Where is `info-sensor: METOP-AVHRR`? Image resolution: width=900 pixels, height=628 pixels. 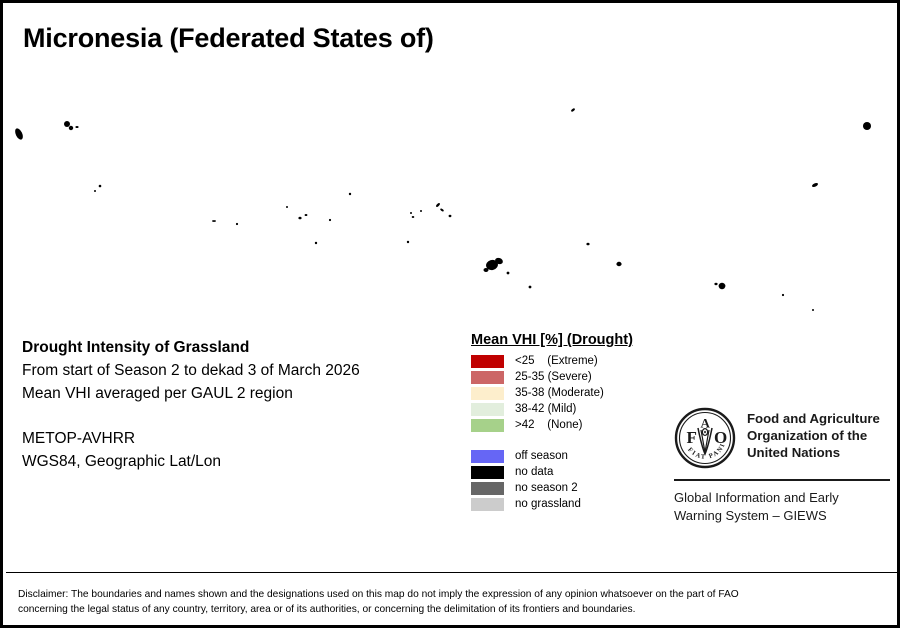 info-sensor: METOP-AVHRR is located at coordinates (79, 438).